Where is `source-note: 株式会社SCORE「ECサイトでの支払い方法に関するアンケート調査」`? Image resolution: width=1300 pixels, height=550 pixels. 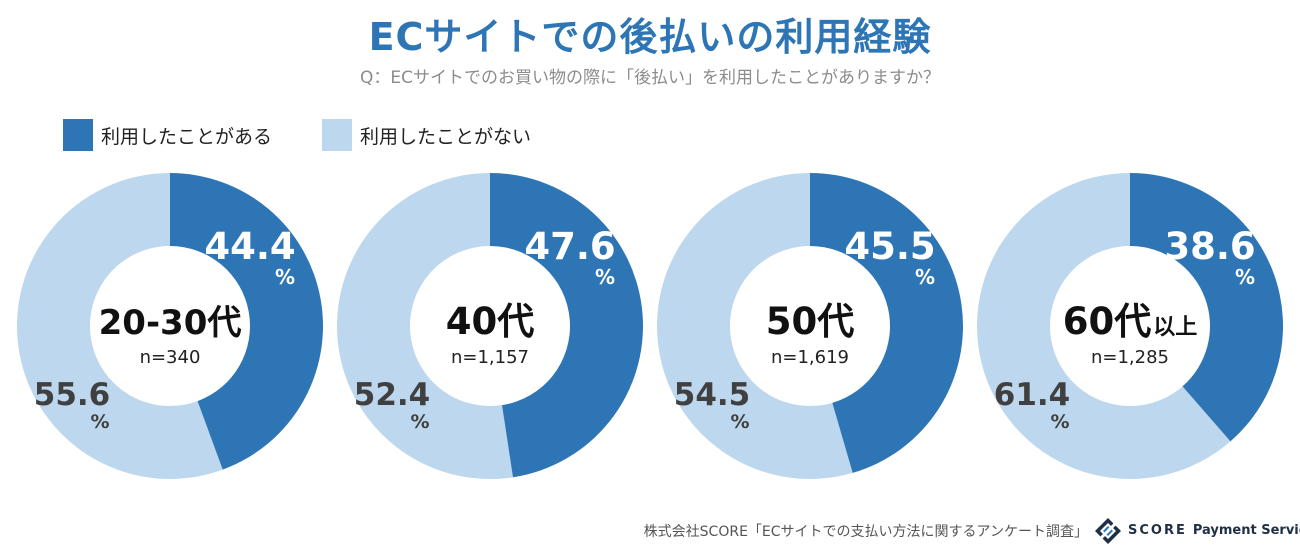
source-note: 株式会社SCORE「ECサイトでの支払い方法に関するアンケート調査」 is located at coordinates (865, 532).